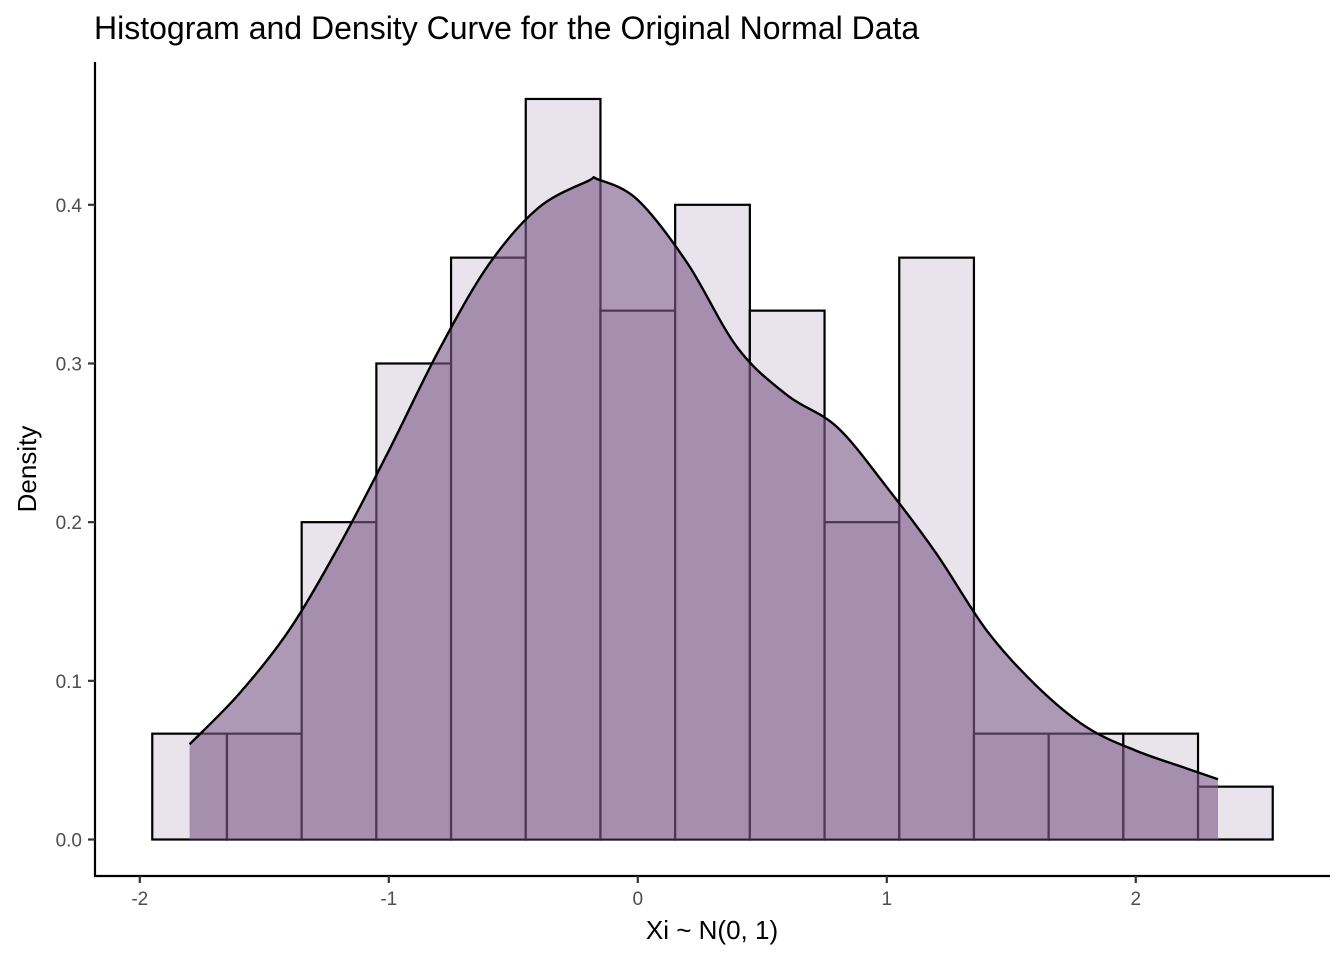 The width and height of the screenshot is (1344, 960). Describe the element at coordinates (27, 469) in the screenshot. I see `y-axis-label: Density` at that location.